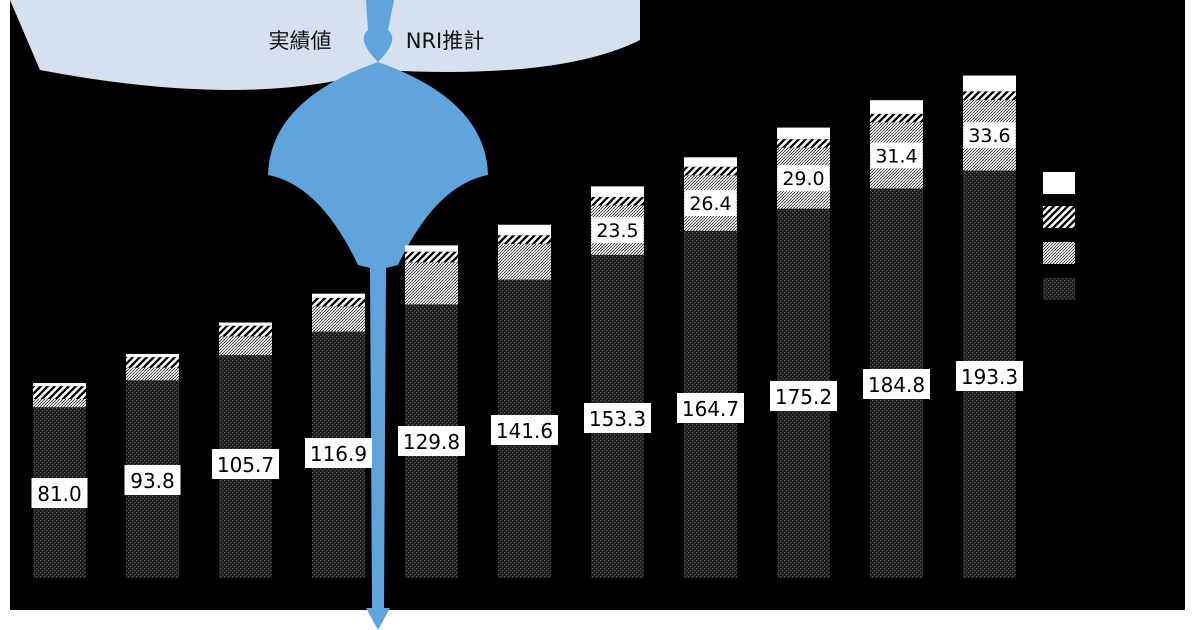 The height and width of the screenshot is (630, 1200). I want to click on legend-swatch-top, so click(1059, 183).